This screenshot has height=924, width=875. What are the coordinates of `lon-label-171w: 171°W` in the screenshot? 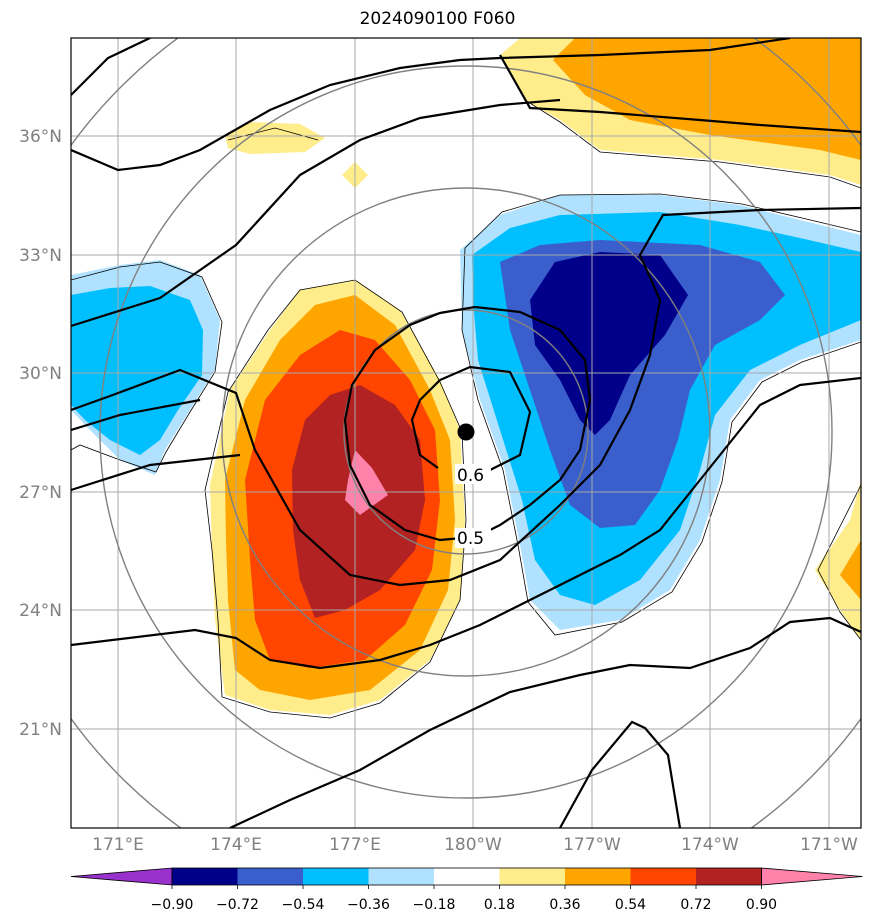 It's located at (829, 845).